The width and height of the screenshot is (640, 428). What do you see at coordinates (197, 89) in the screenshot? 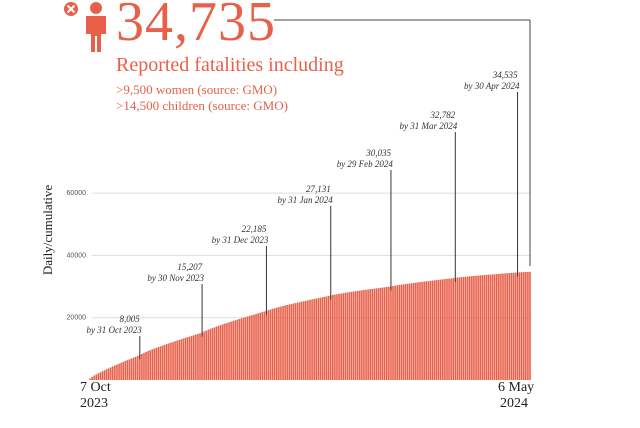
I see `women-count: >9,500 women (source: GMO)` at bounding box center [197, 89].